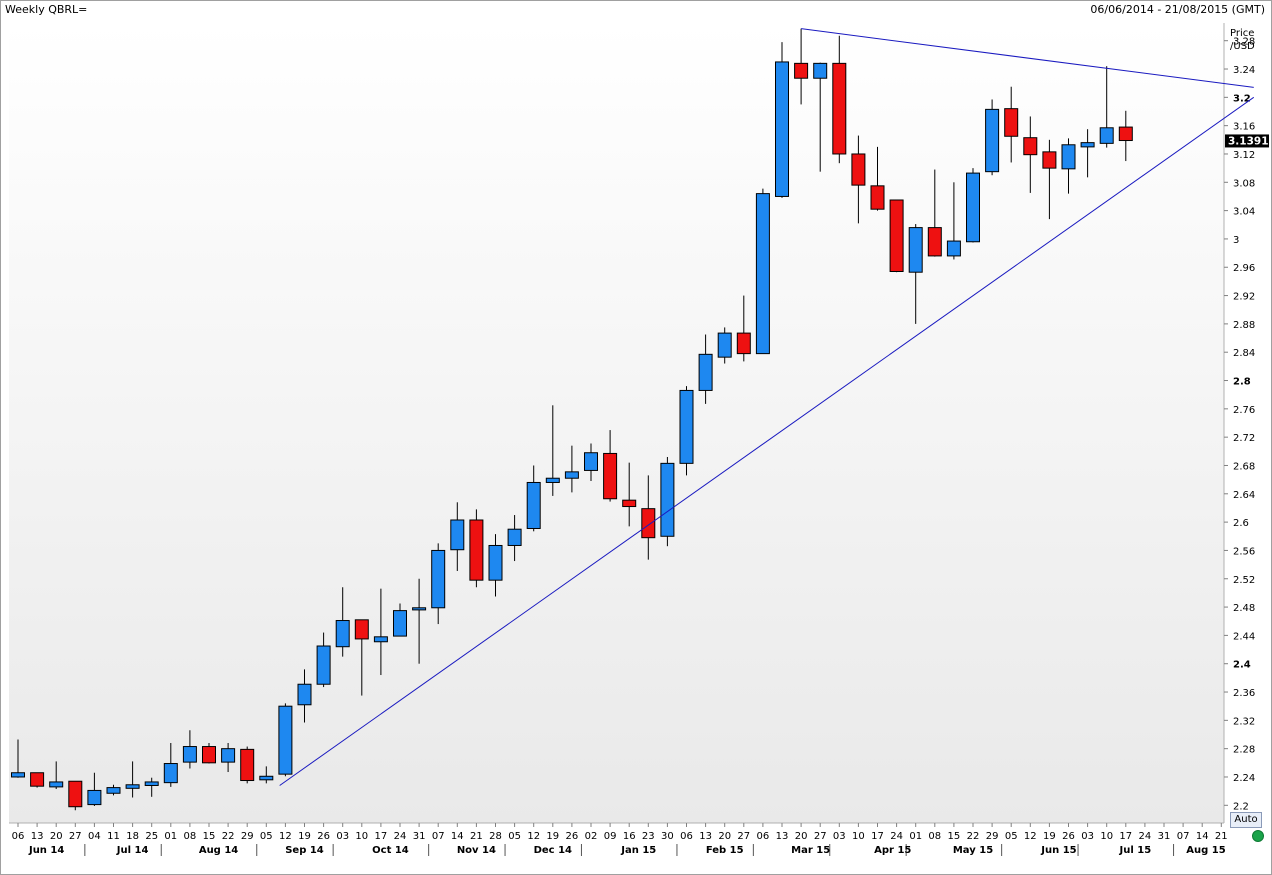 The width and height of the screenshot is (1272, 875). What do you see at coordinates (1244, 778) in the screenshot?
I see `y-tick-label: 2.24` at bounding box center [1244, 778].